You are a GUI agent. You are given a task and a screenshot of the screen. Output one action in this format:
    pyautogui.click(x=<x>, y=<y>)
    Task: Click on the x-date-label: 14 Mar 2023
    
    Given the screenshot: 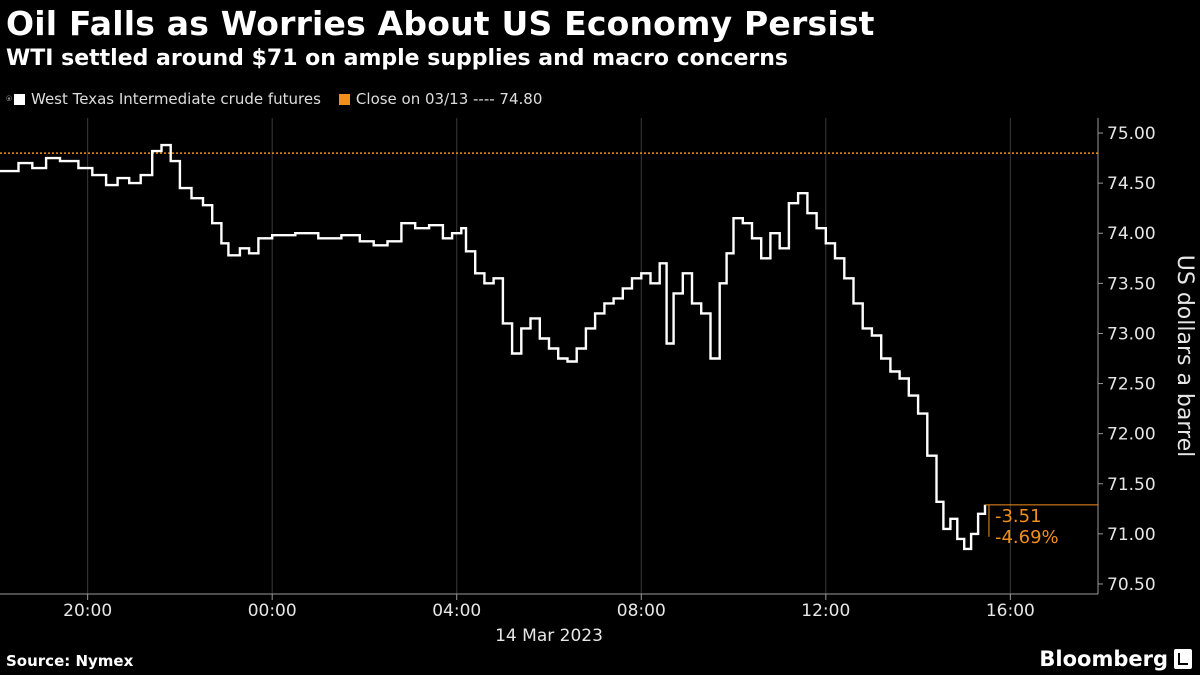 What is the action you would take?
    pyautogui.click(x=549, y=636)
    